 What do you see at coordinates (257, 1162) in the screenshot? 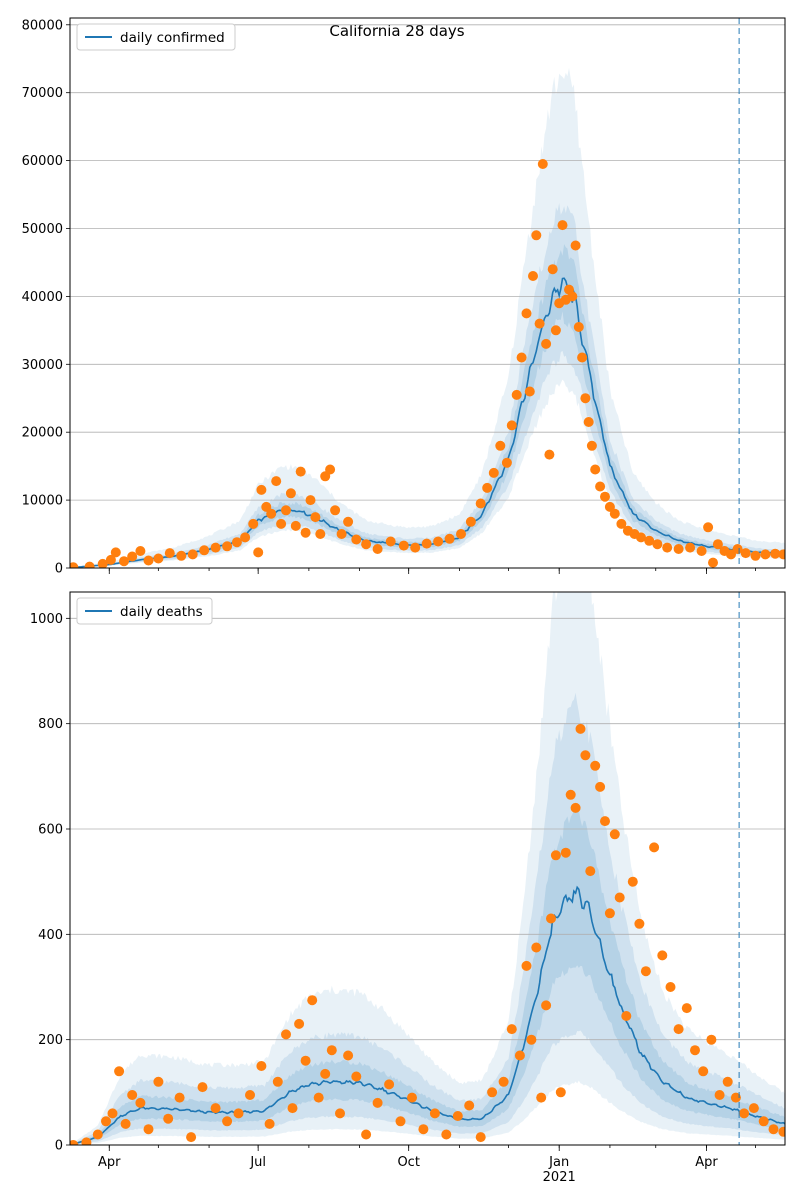
I see `x-tick-label: Jul` at bounding box center [257, 1162].